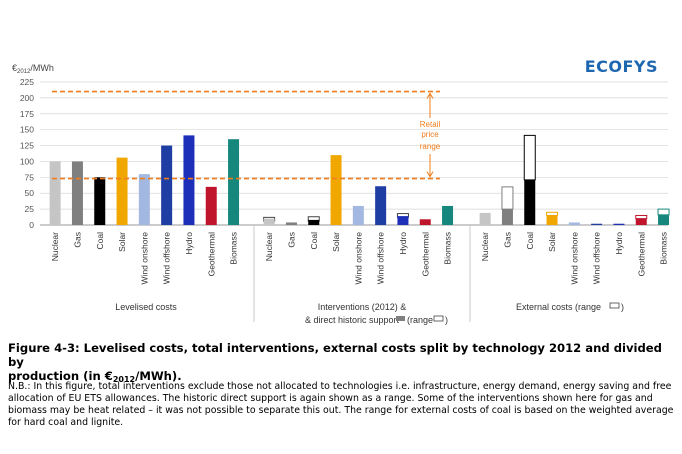 The width and height of the screenshot is (682, 454). What do you see at coordinates (269, 246) in the screenshot?
I see `x-tick-label-1-nuclear: Nuclear` at bounding box center [269, 246].